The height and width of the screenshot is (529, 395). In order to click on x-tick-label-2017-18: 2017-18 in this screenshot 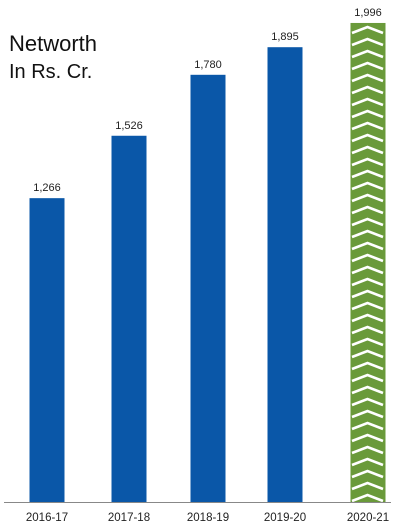, I will do `click(129, 518)`.